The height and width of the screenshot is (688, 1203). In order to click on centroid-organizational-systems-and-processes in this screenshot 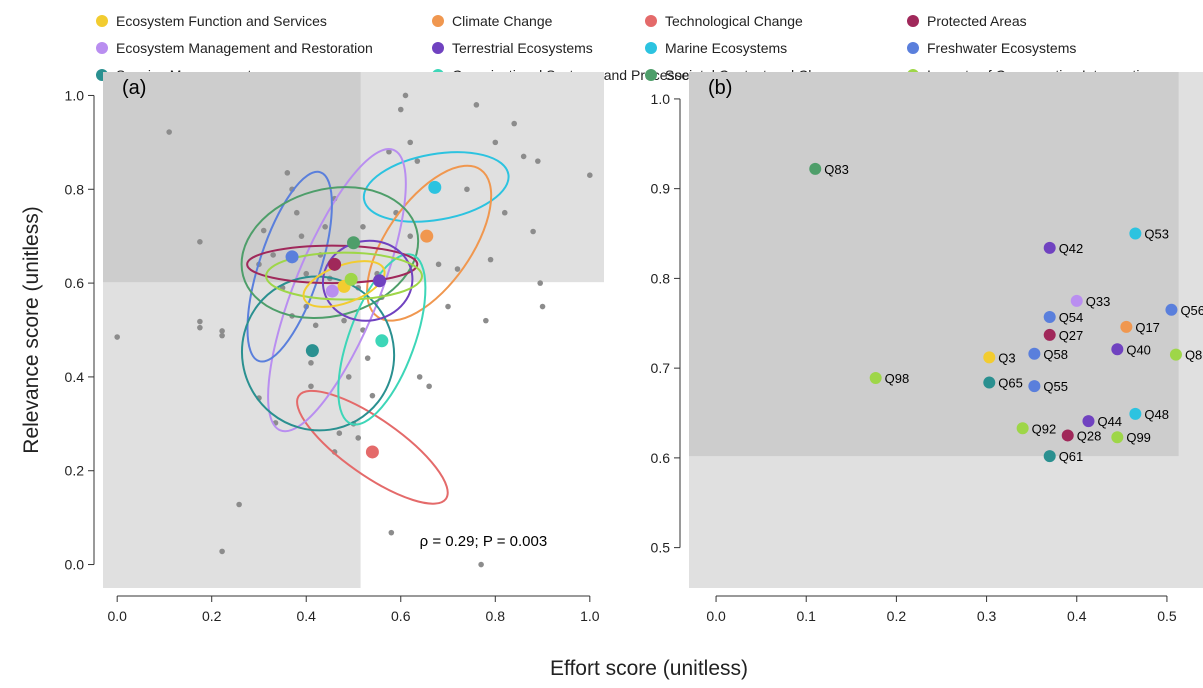, I will do `click(382, 341)`.